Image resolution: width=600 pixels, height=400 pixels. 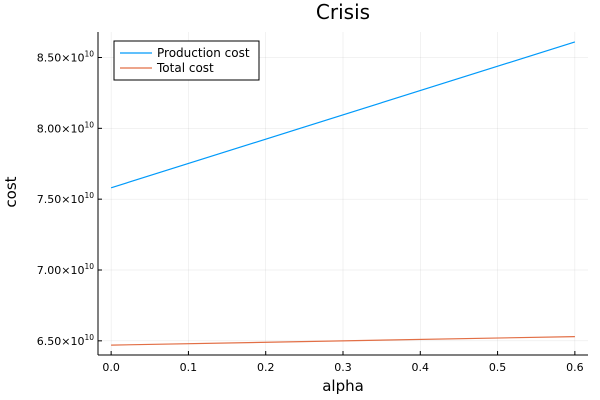 What do you see at coordinates (111, 367) in the screenshot?
I see `x-tick-label-0: 0.0` at bounding box center [111, 367].